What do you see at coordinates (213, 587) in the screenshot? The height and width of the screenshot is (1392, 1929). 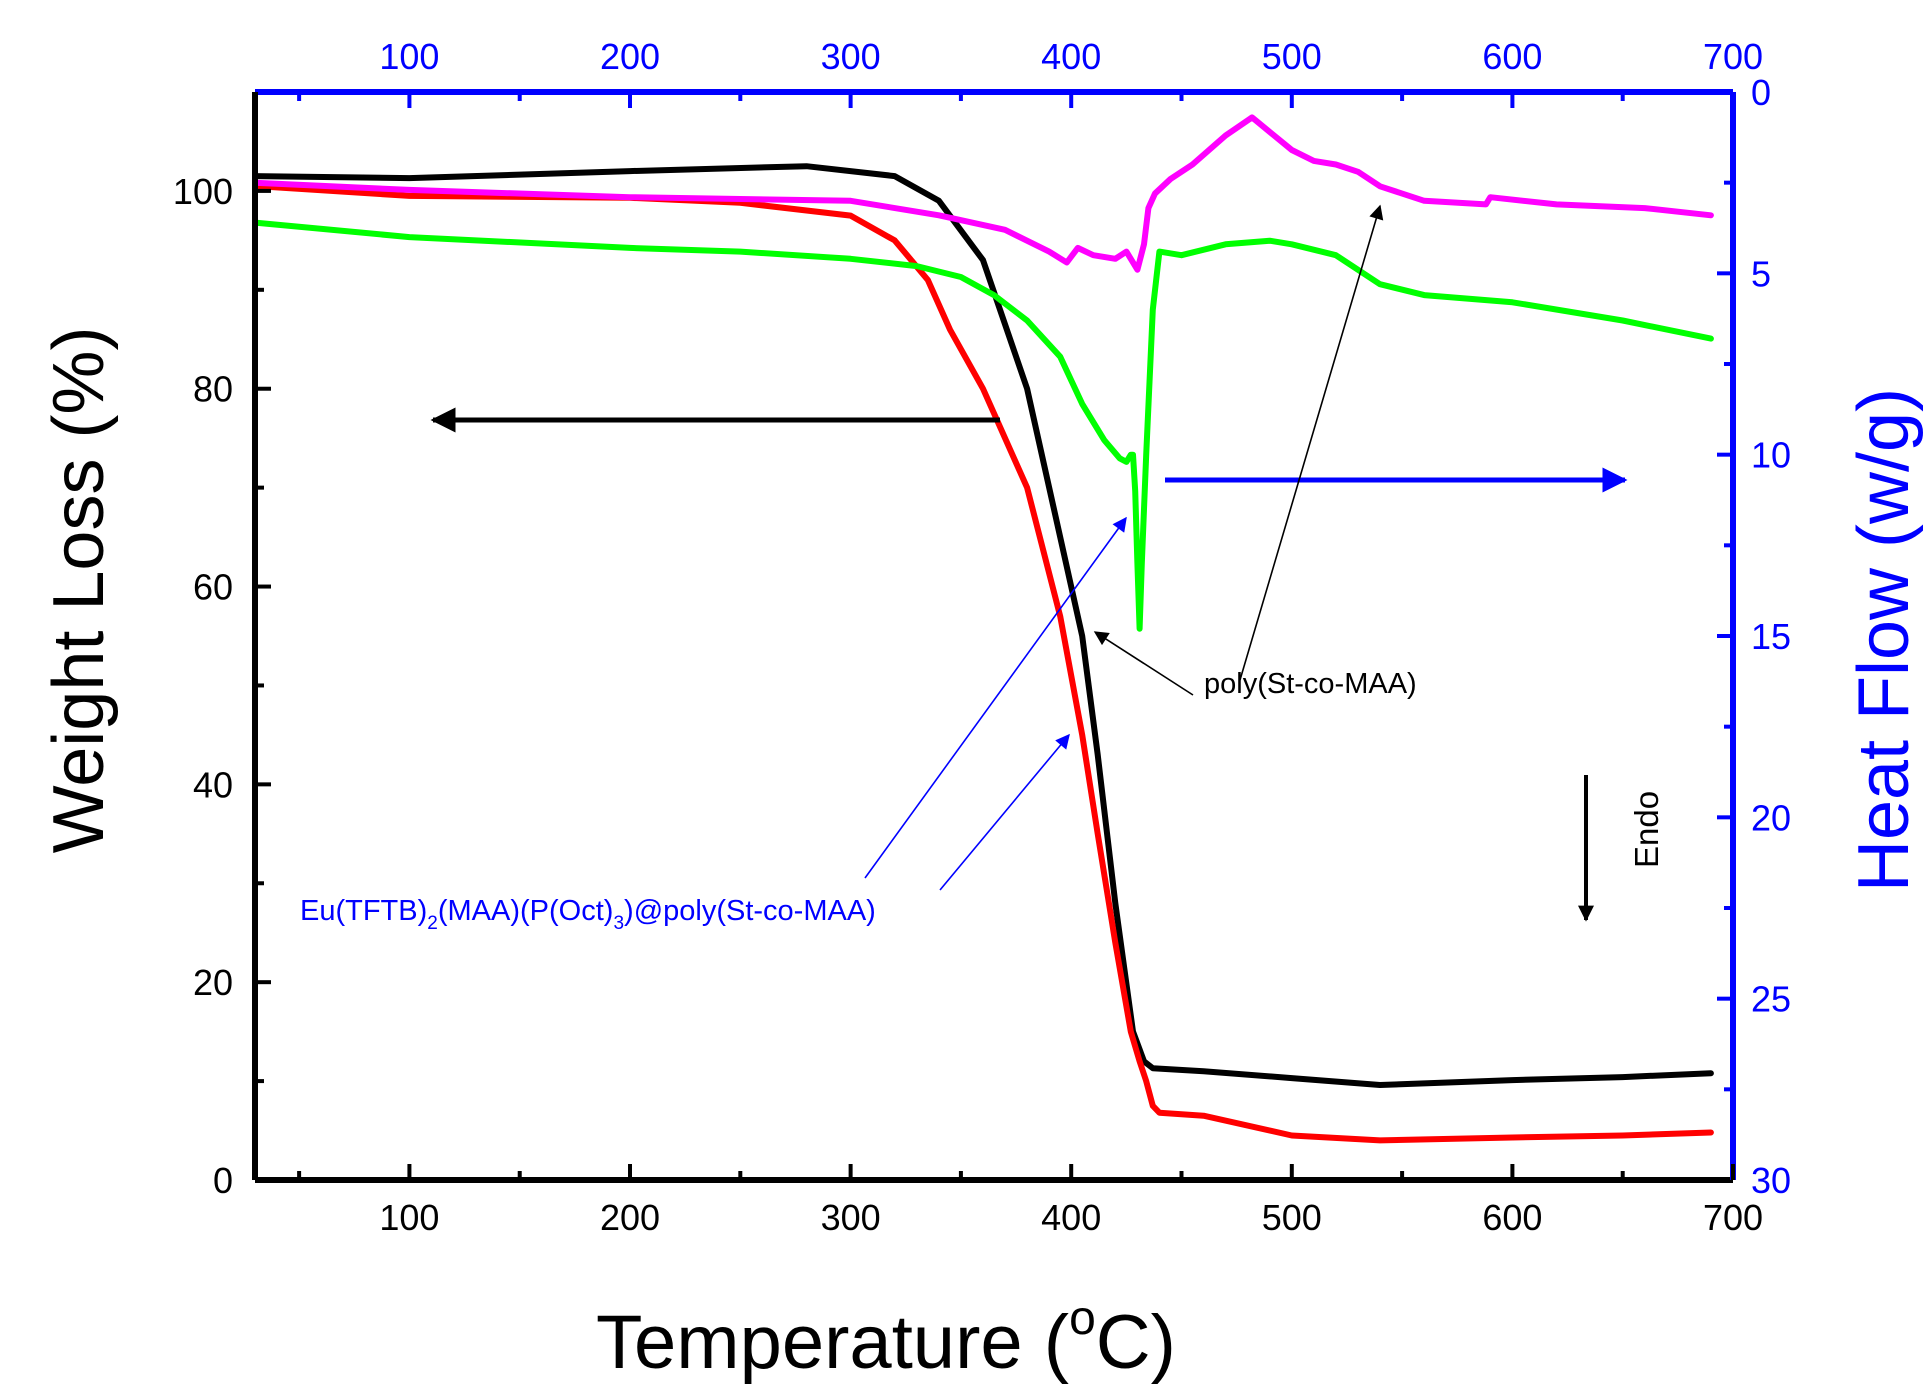 I see `y-left-tick-label: 60` at bounding box center [213, 587].